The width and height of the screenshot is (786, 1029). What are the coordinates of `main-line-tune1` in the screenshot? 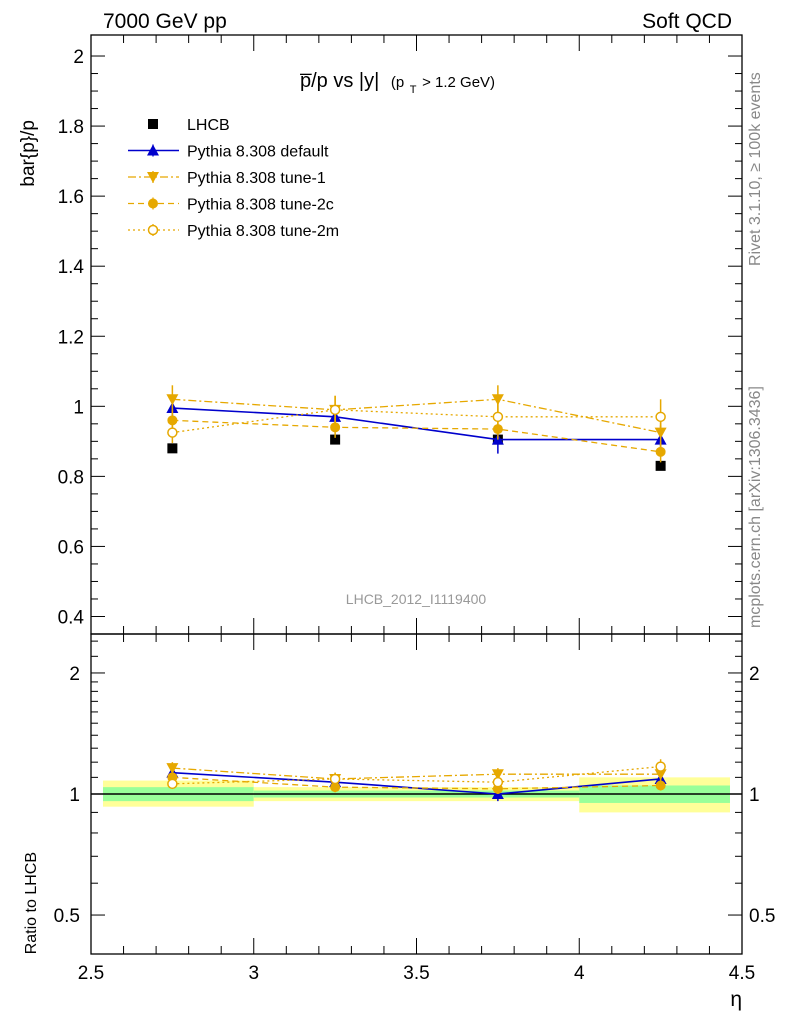 It's located at (416, 416).